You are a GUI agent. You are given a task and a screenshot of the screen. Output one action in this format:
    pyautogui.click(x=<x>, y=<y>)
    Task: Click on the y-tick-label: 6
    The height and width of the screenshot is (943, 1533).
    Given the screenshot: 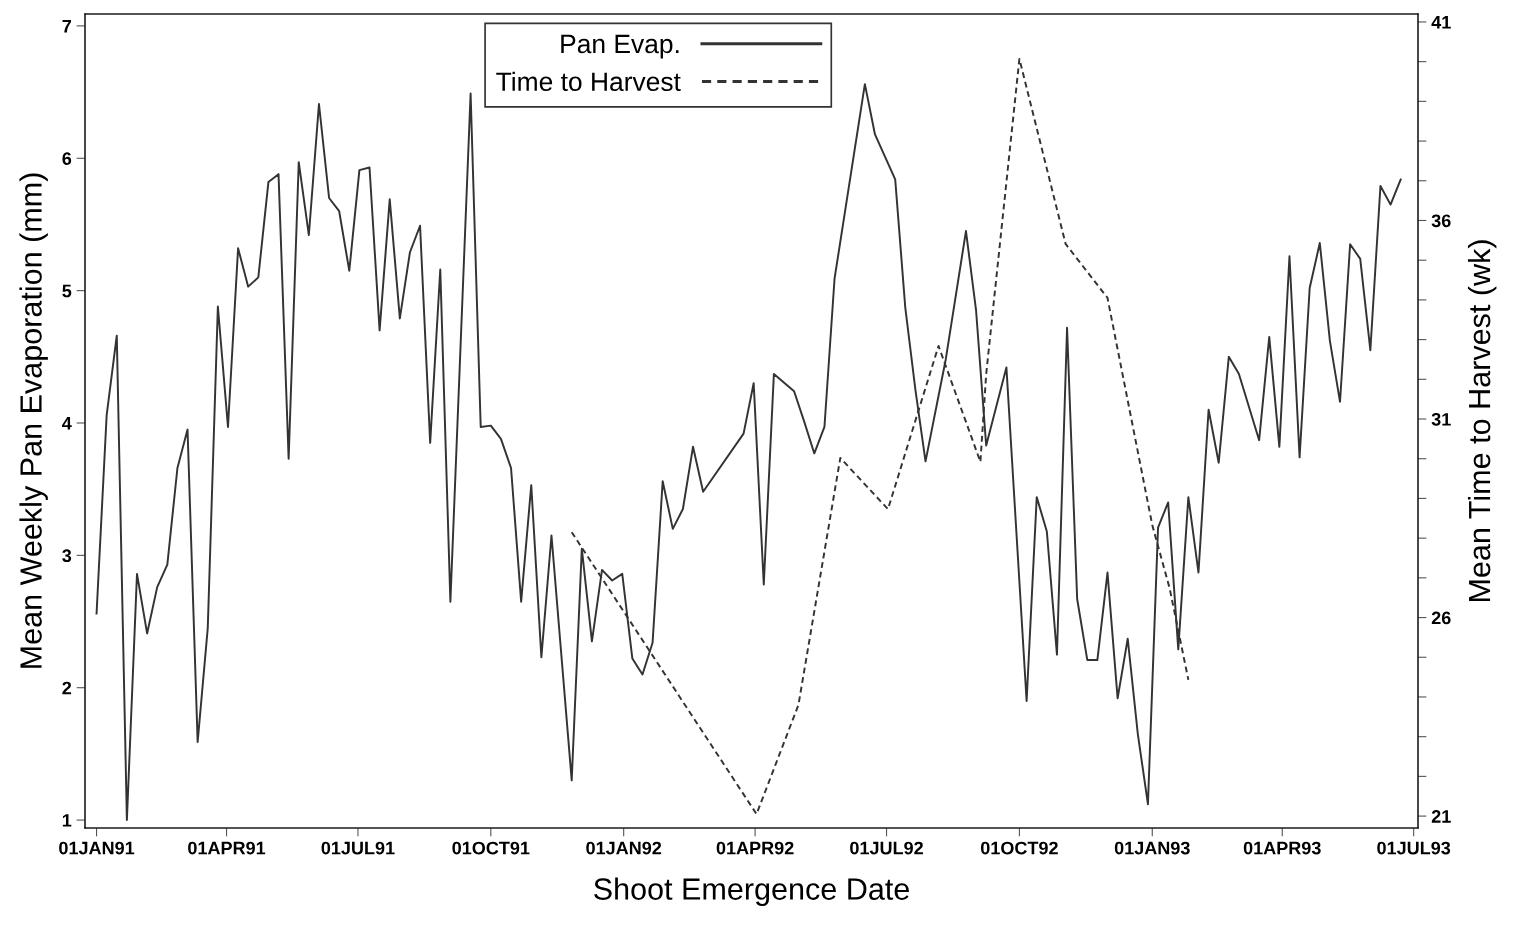 What is the action you would take?
    pyautogui.click(x=67, y=158)
    